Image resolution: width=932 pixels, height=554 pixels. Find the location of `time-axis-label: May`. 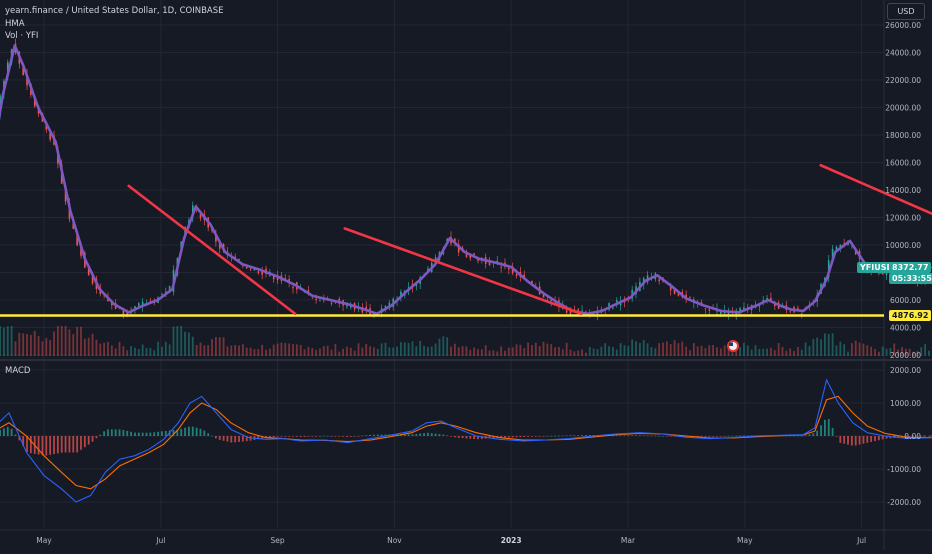

time-axis-label: May is located at coordinates (44, 540).